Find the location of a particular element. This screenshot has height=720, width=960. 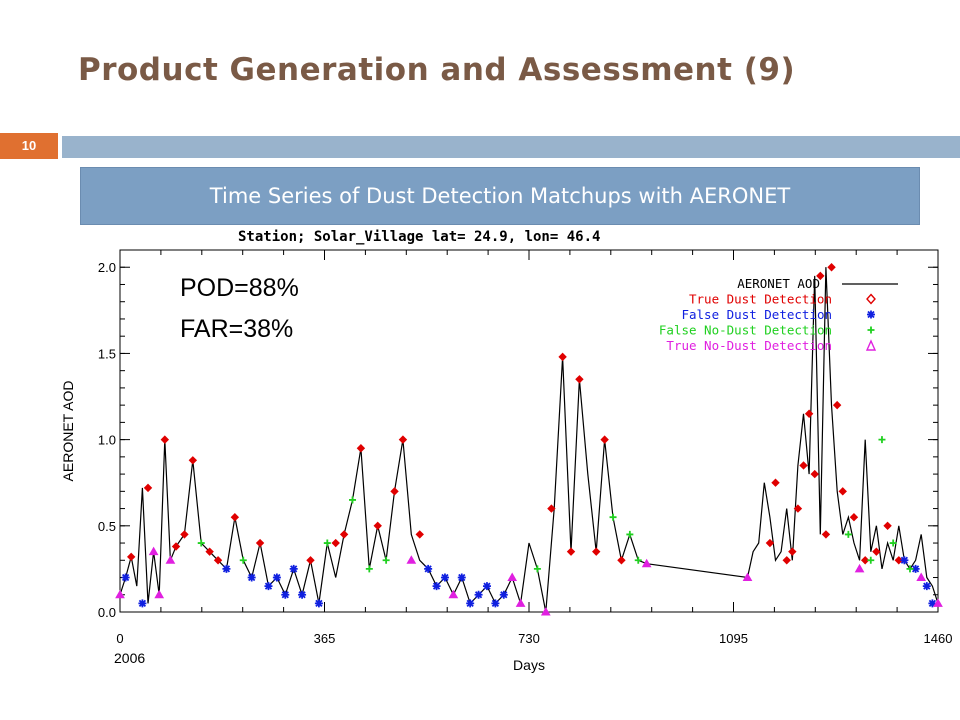

x-axis-label: Days is located at coordinates (529, 665).